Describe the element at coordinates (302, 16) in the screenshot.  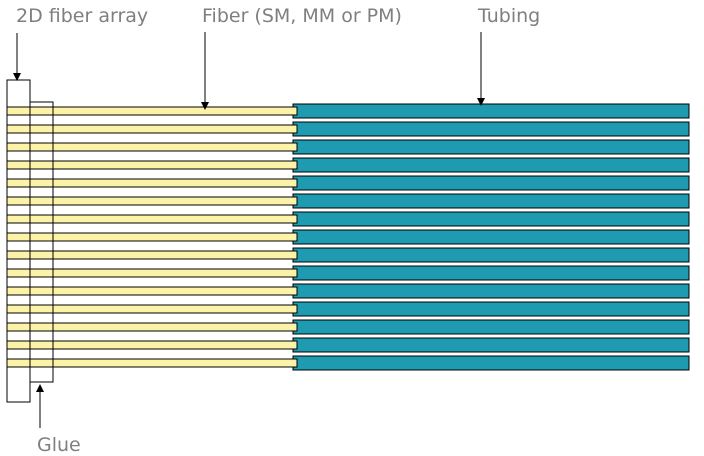
I see `label-fiber: Fiber (SM, MM or PM)` at that location.